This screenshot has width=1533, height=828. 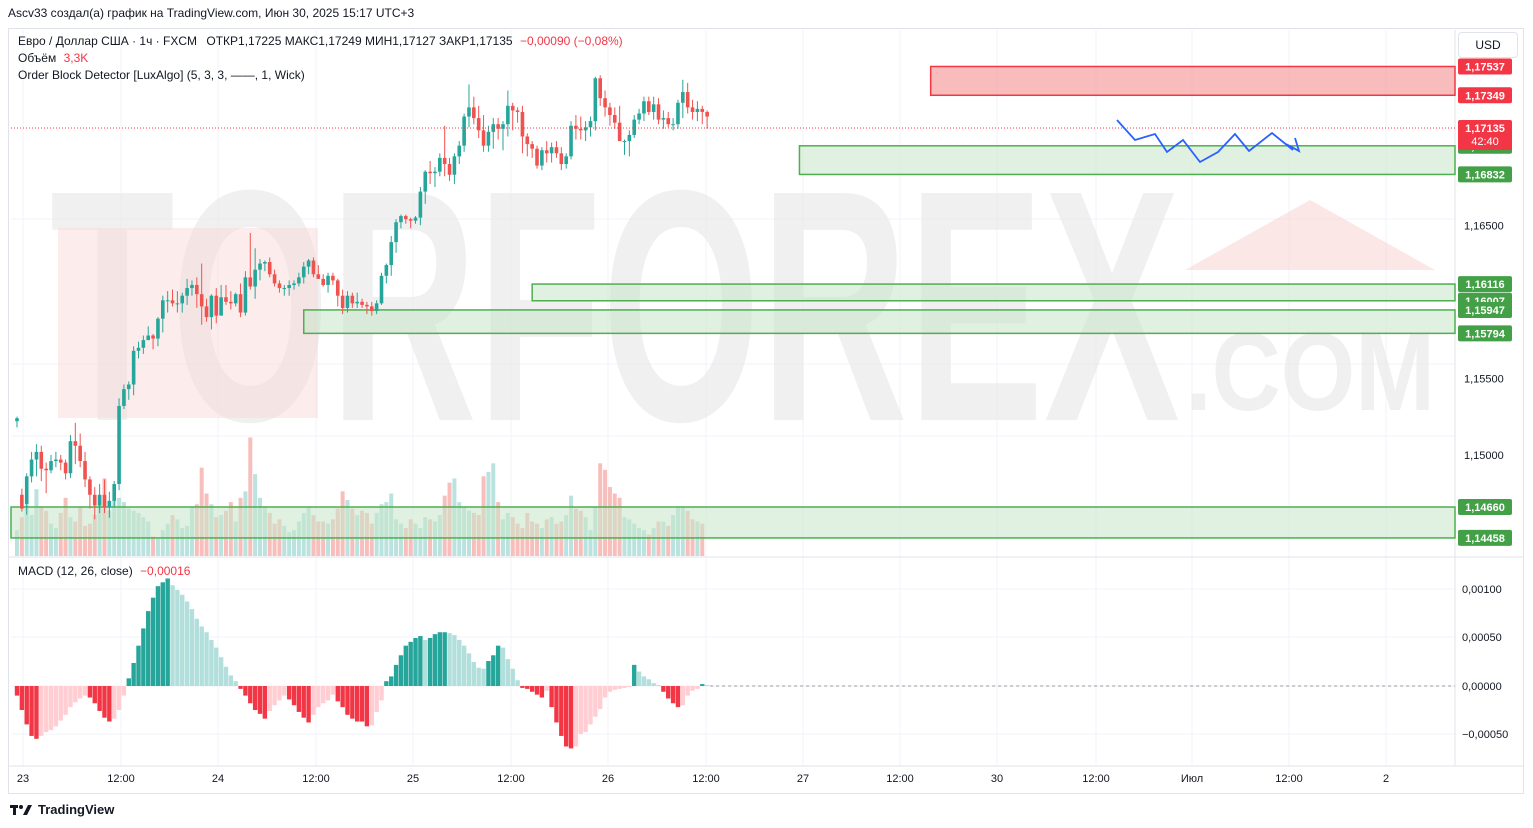 What do you see at coordinates (511, 779) in the screenshot?
I see `time-tick-label: 12:00` at bounding box center [511, 779].